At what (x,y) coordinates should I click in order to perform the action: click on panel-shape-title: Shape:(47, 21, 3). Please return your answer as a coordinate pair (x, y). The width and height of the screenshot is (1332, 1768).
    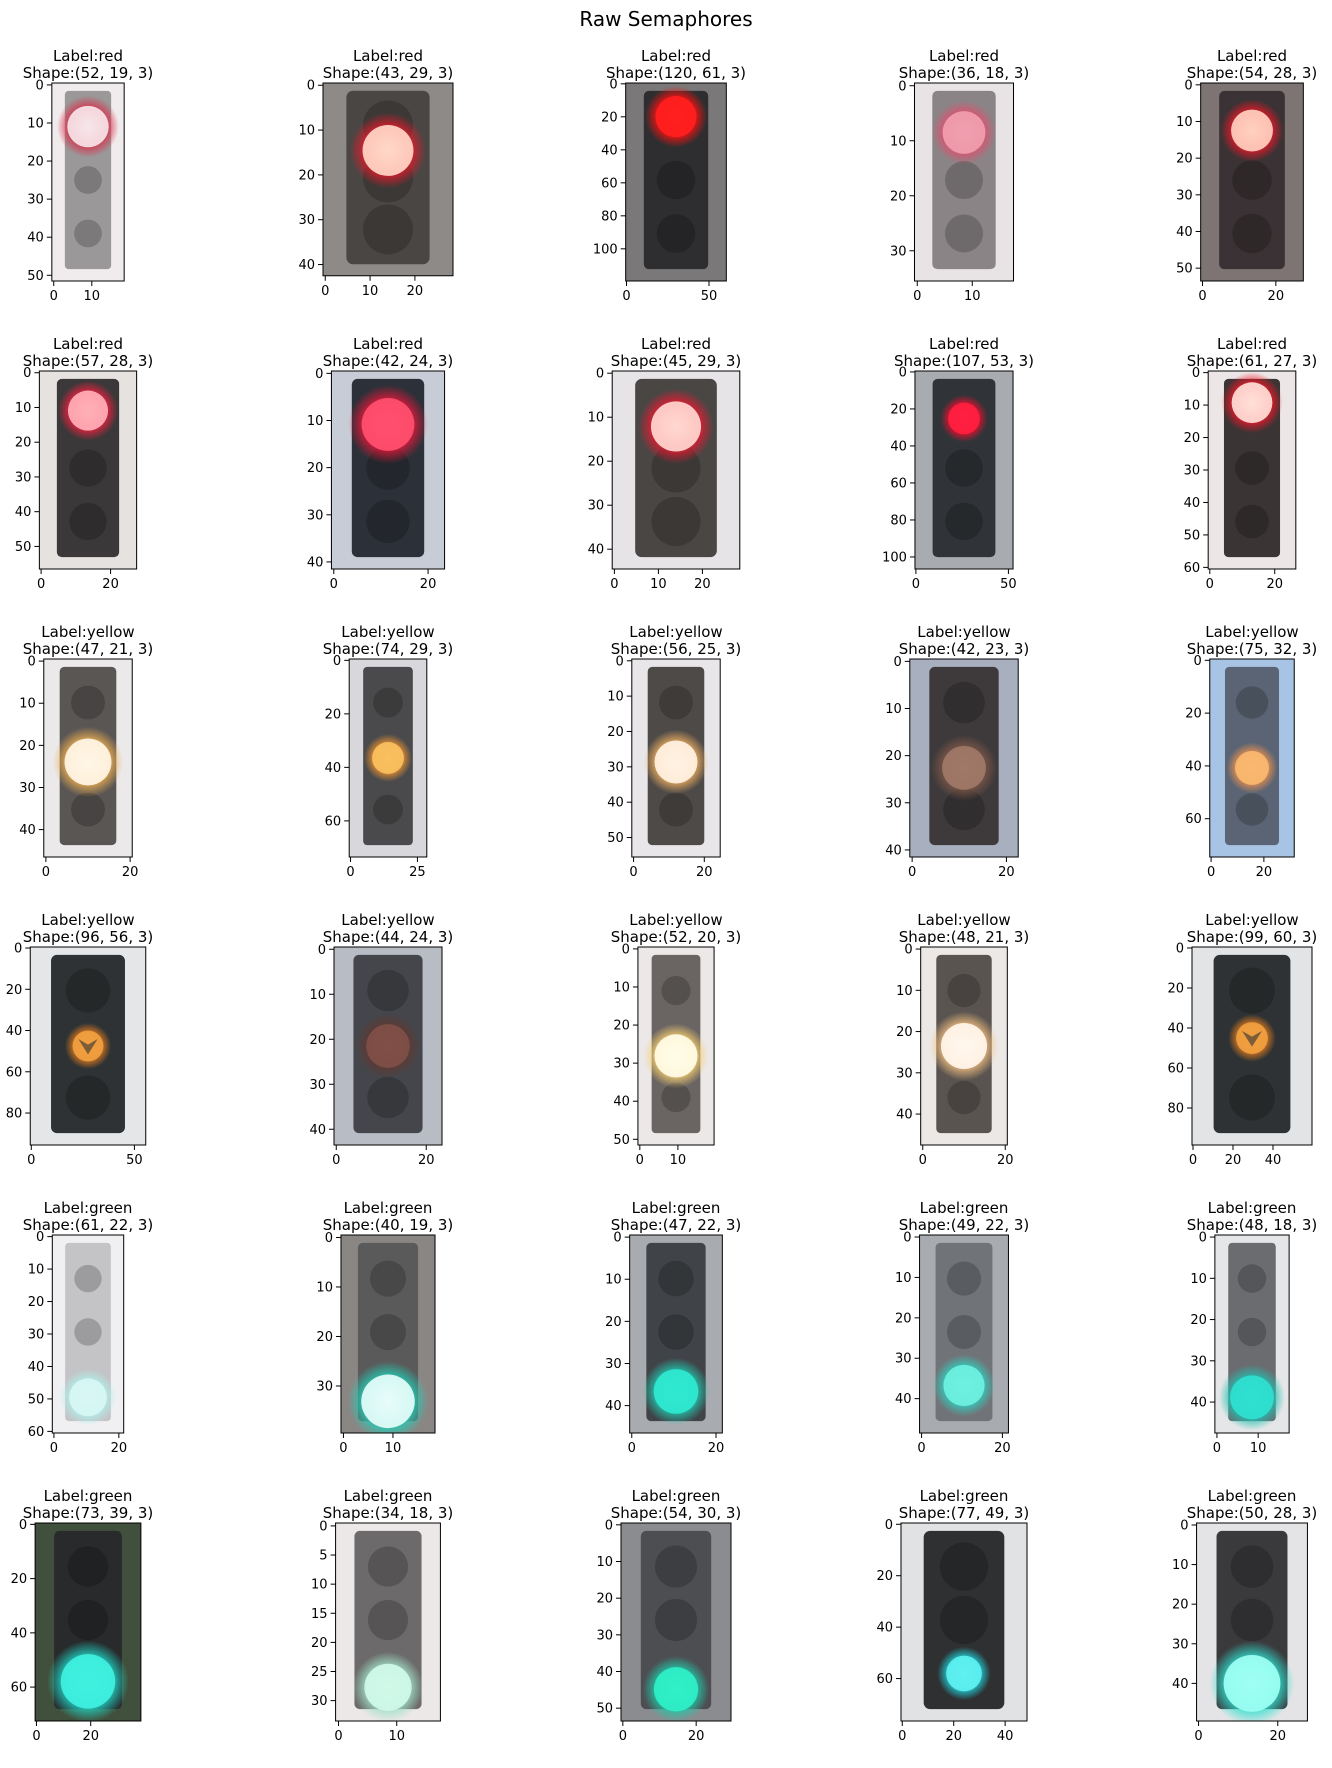
    Looking at the image, I should click on (88, 649).